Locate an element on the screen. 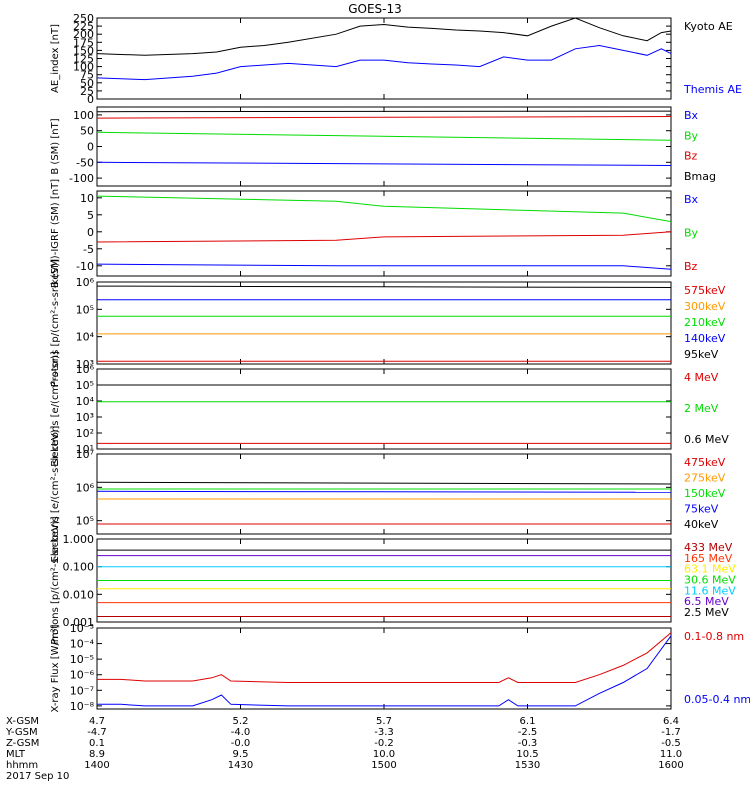 This screenshot has width=750, height=800. series-line-0-1-0-8-nm is located at coordinates (384, 657).